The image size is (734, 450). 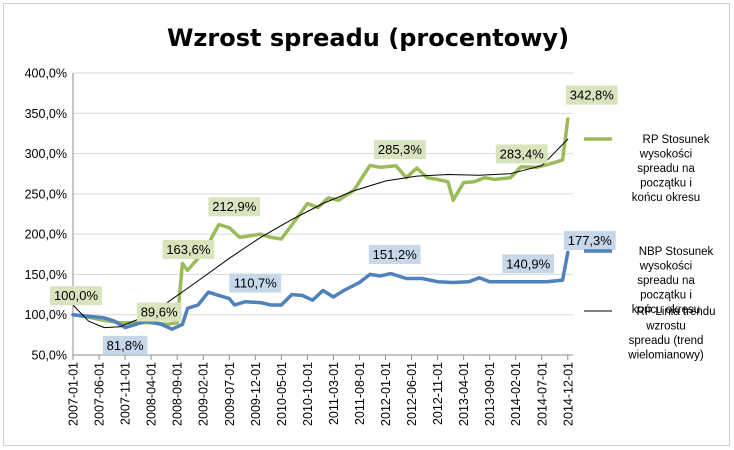 What do you see at coordinates (46, 154) in the screenshot?
I see `y-tick-label: 300,0%` at bounding box center [46, 154].